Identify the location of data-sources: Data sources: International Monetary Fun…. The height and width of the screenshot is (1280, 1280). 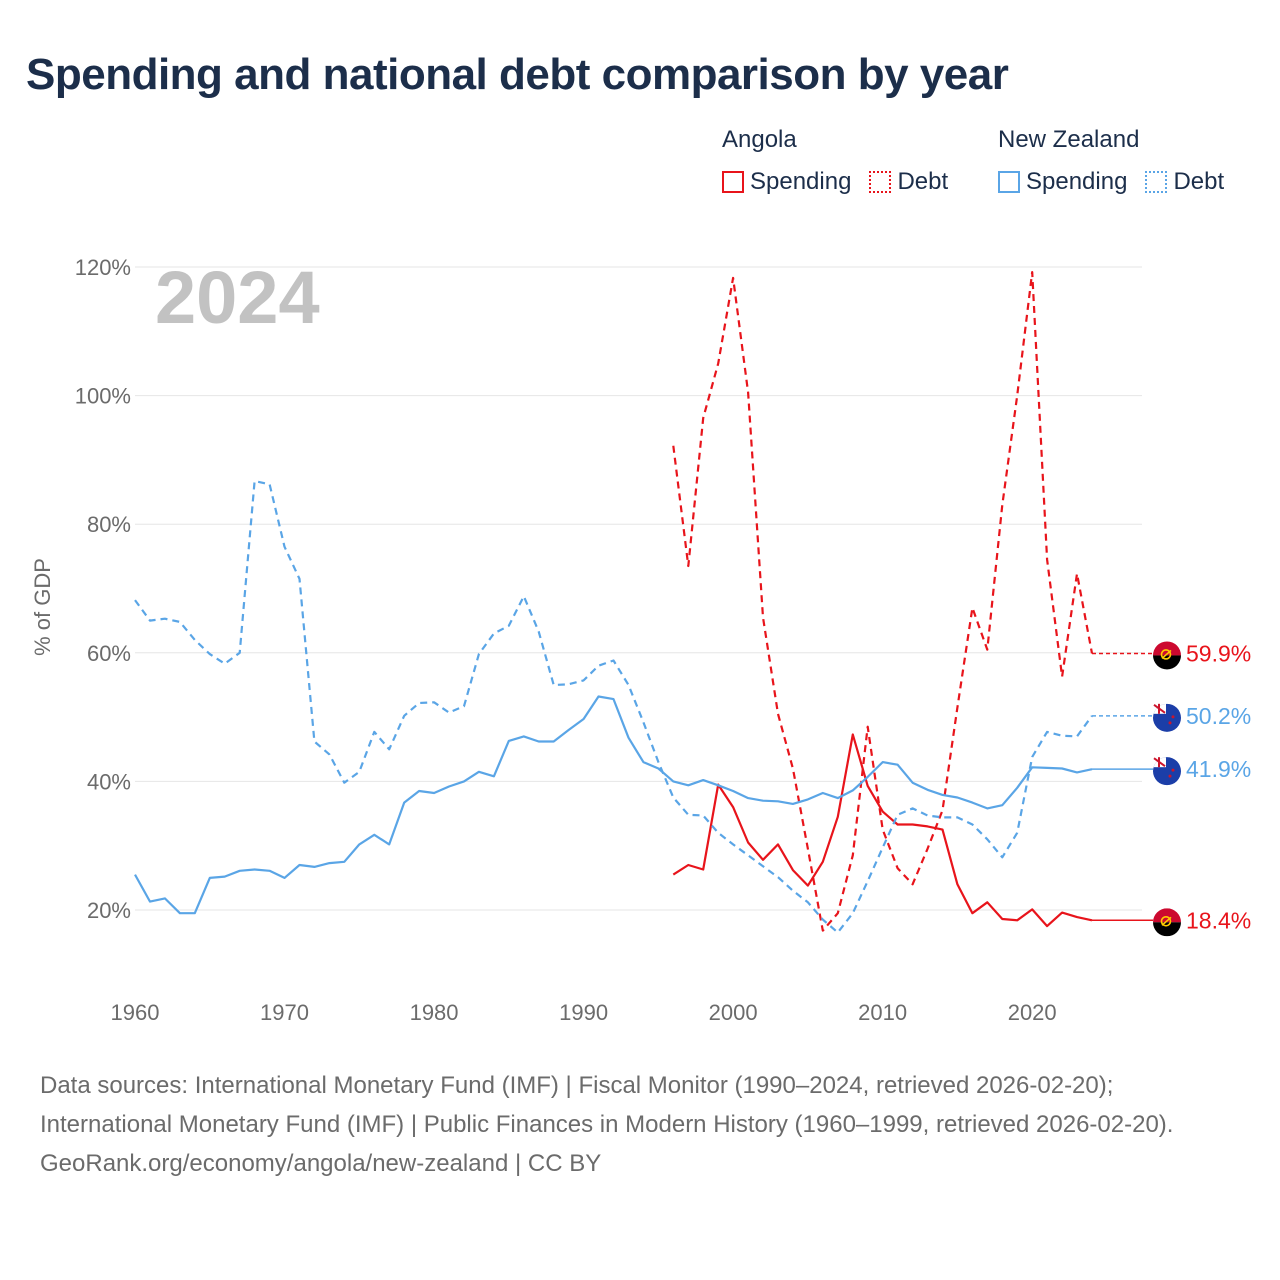
(607, 1105).